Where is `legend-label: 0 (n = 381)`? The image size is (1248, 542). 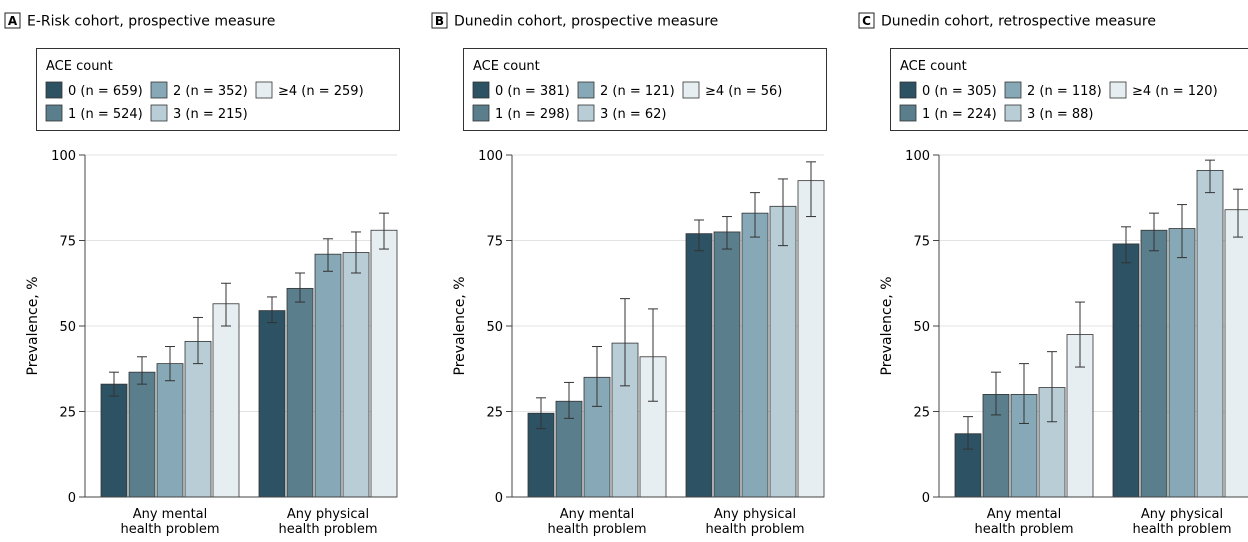
legend-label: 0 (n = 381) is located at coordinates (532, 91).